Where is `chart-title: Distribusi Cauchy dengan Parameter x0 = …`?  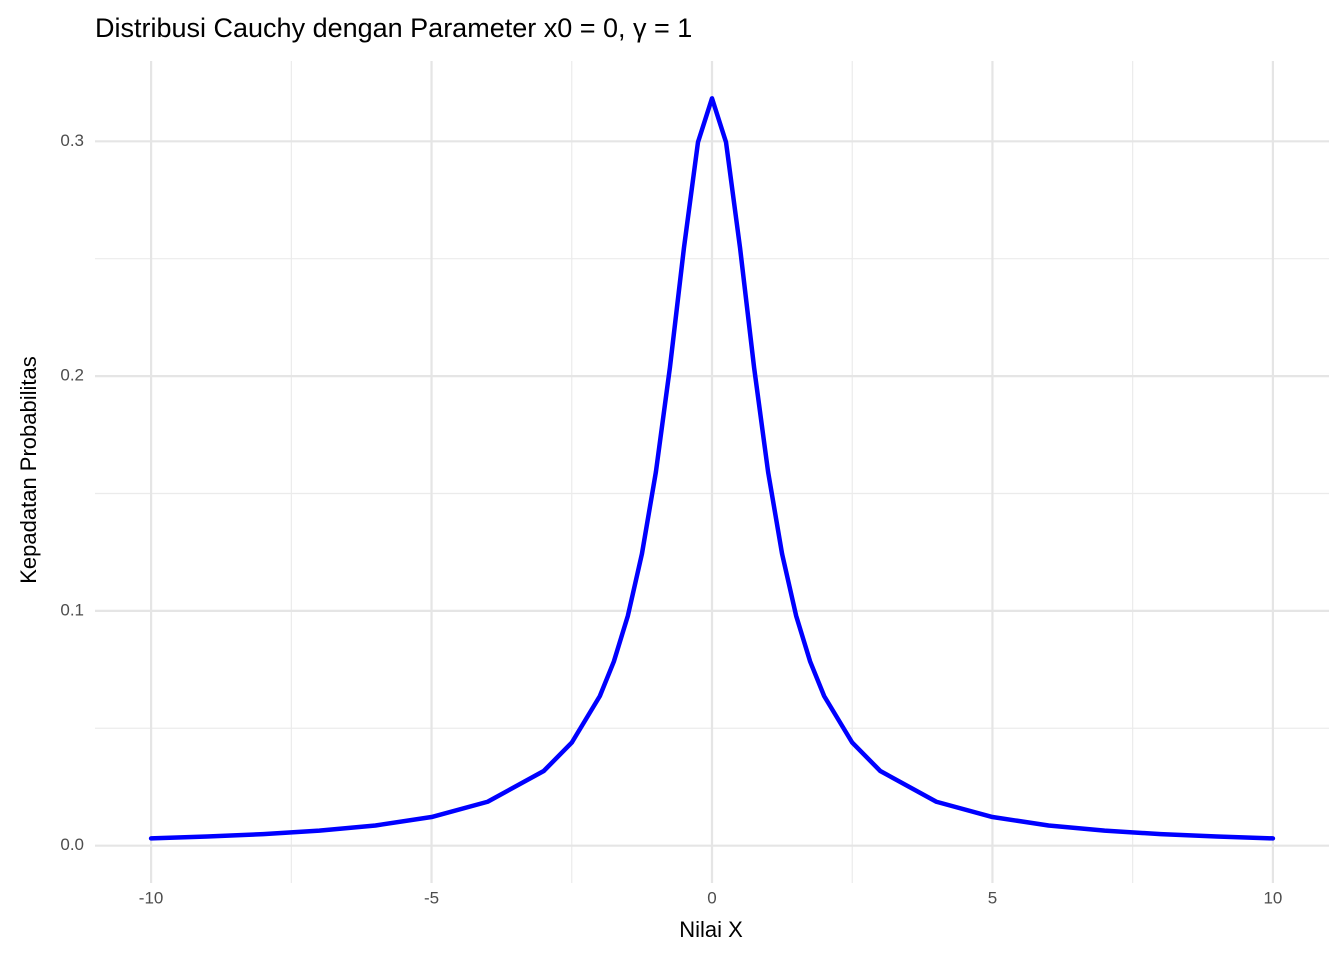 chart-title: Distribusi Cauchy dengan Parameter x0 = … is located at coordinates (393, 28).